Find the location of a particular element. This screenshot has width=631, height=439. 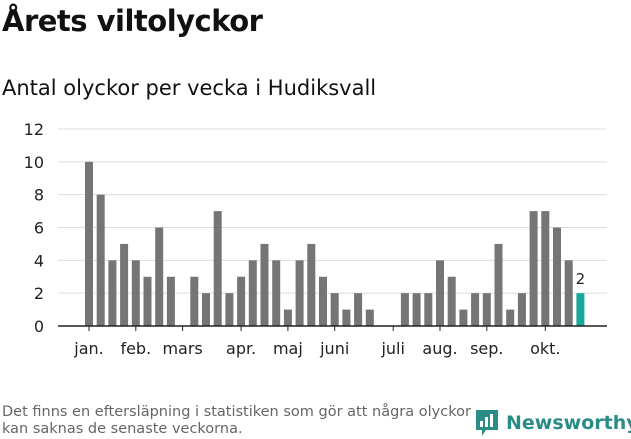

y-tick-label: 6 is located at coordinates (39, 228).